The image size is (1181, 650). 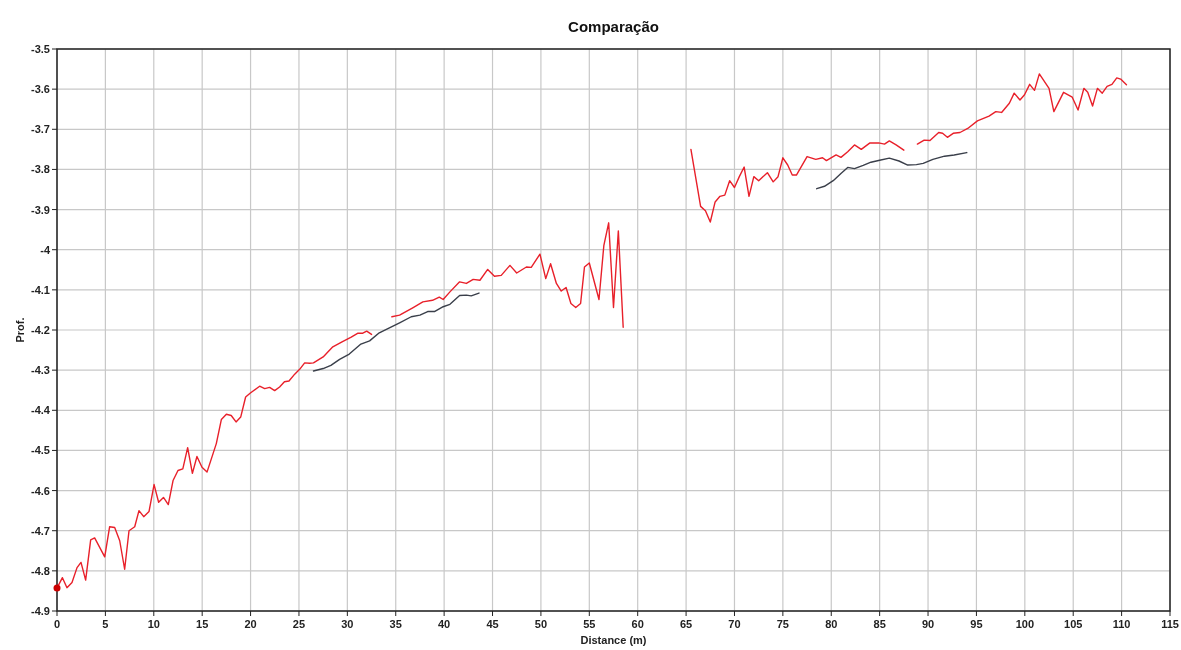 What do you see at coordinates (492, 624) in the screenshot?
I see `x-tick-label: 45` at bounding box center [492, 624].